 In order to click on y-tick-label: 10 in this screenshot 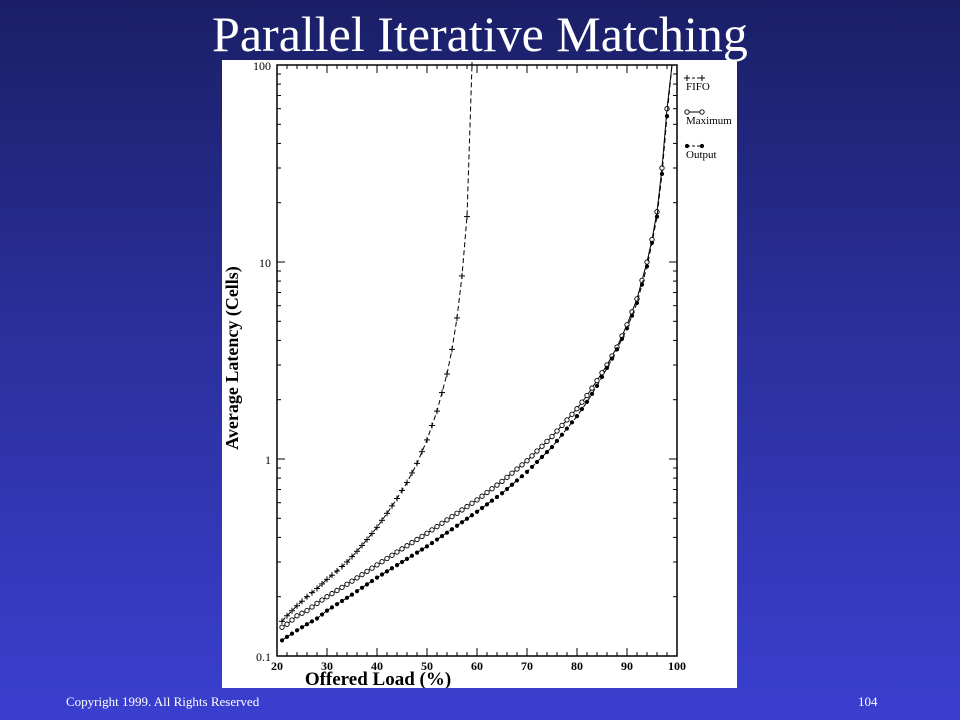, I will do `click(265, 263)`.